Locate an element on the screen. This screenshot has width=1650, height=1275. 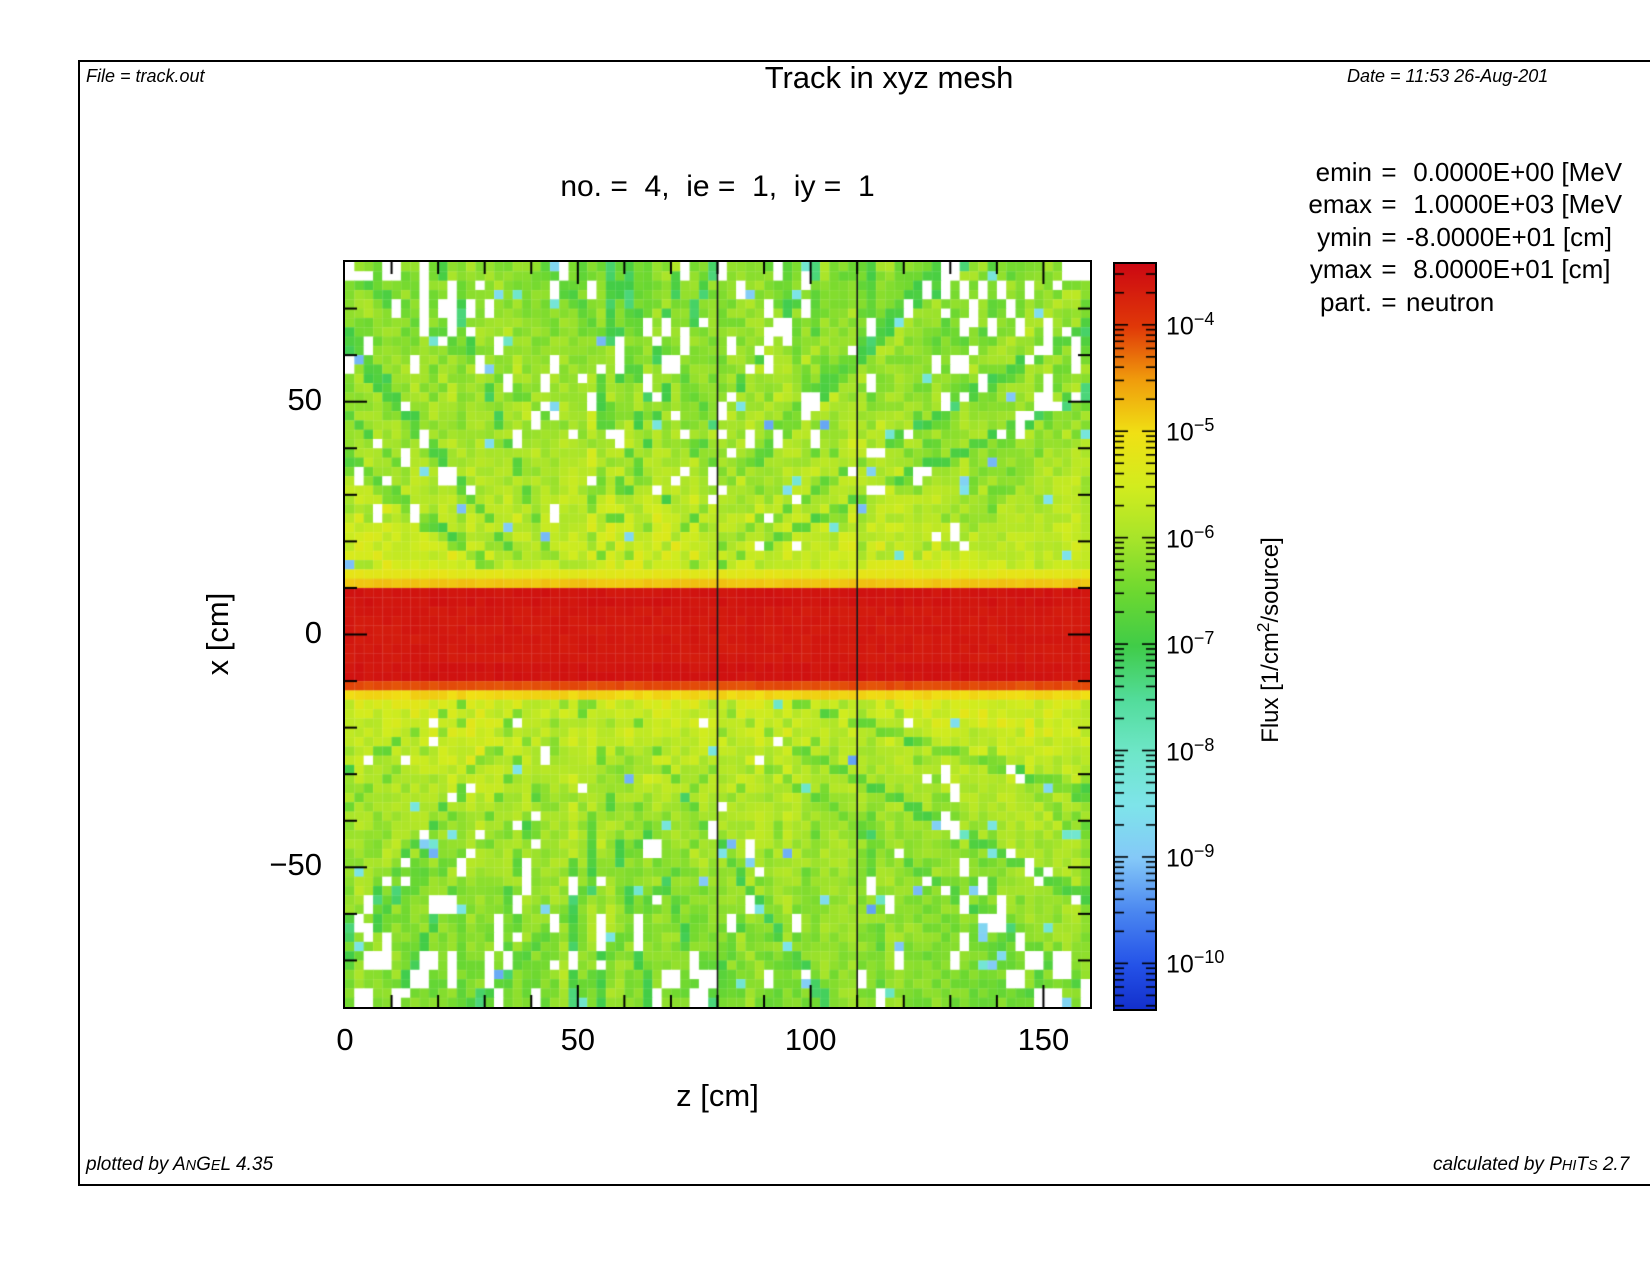
footer-version: 2.7 is located at coordinates (1613, 1164).